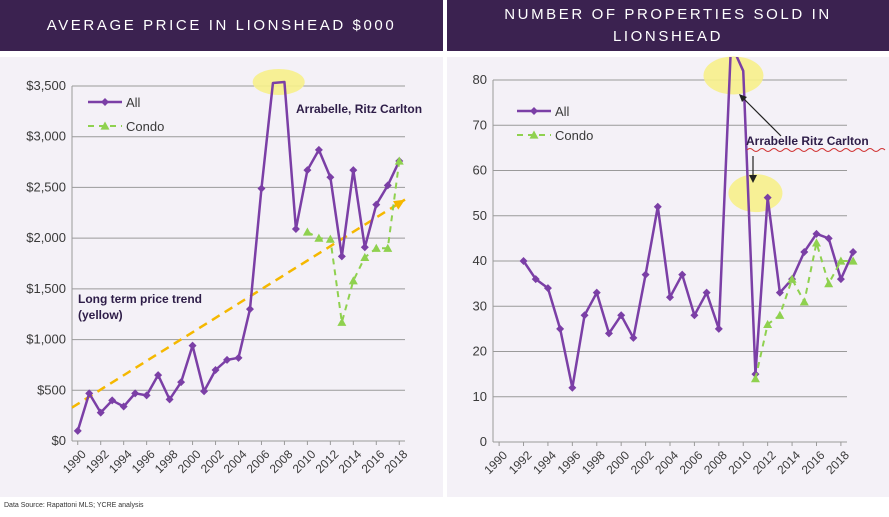  What do you see at coordinates (51, 389) in the screenshot?
I see `y-tick-label: $500` at bounding box center [51, 389].